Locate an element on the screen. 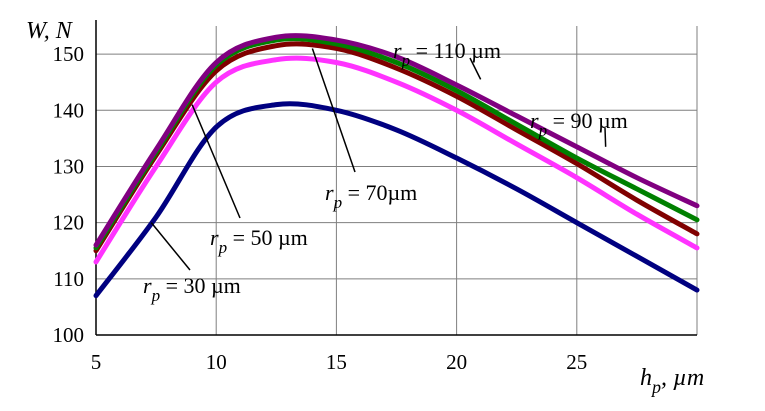 This screenshot has width=765, height=411. y-tick-label: 150 is located at coordinates (69, 54).